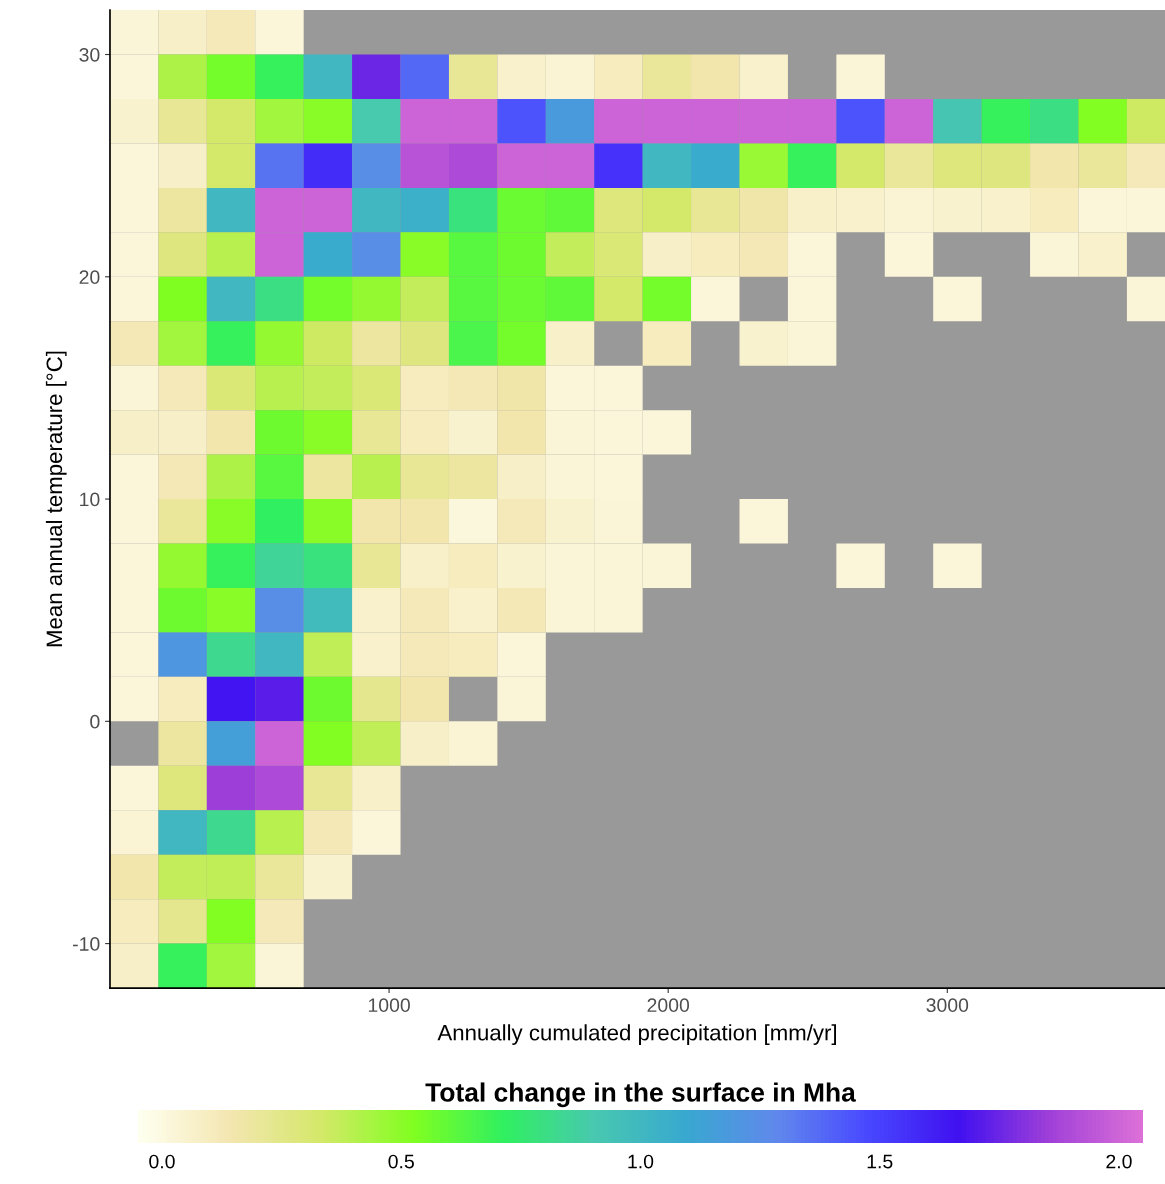 The image size is (1165, 1184). I want to click on x-tick-label: 2000, so click(668, 1005).